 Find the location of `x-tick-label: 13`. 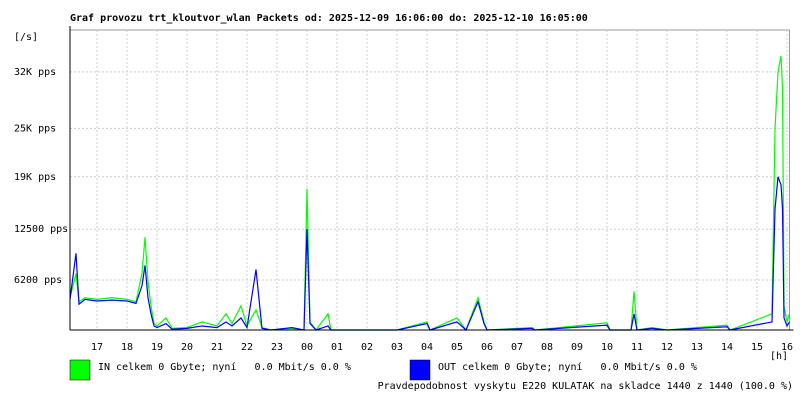

x-tick-label: 13 is located at coordinates (697, 347).